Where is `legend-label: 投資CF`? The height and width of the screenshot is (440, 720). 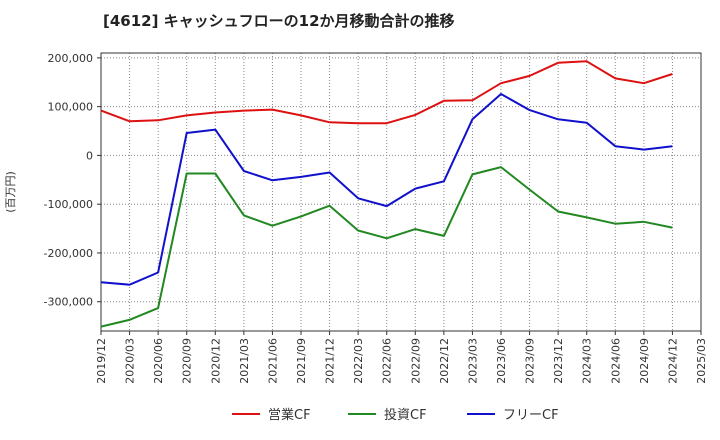
legend-label: 投資CF is located at coordinates (405, 415).